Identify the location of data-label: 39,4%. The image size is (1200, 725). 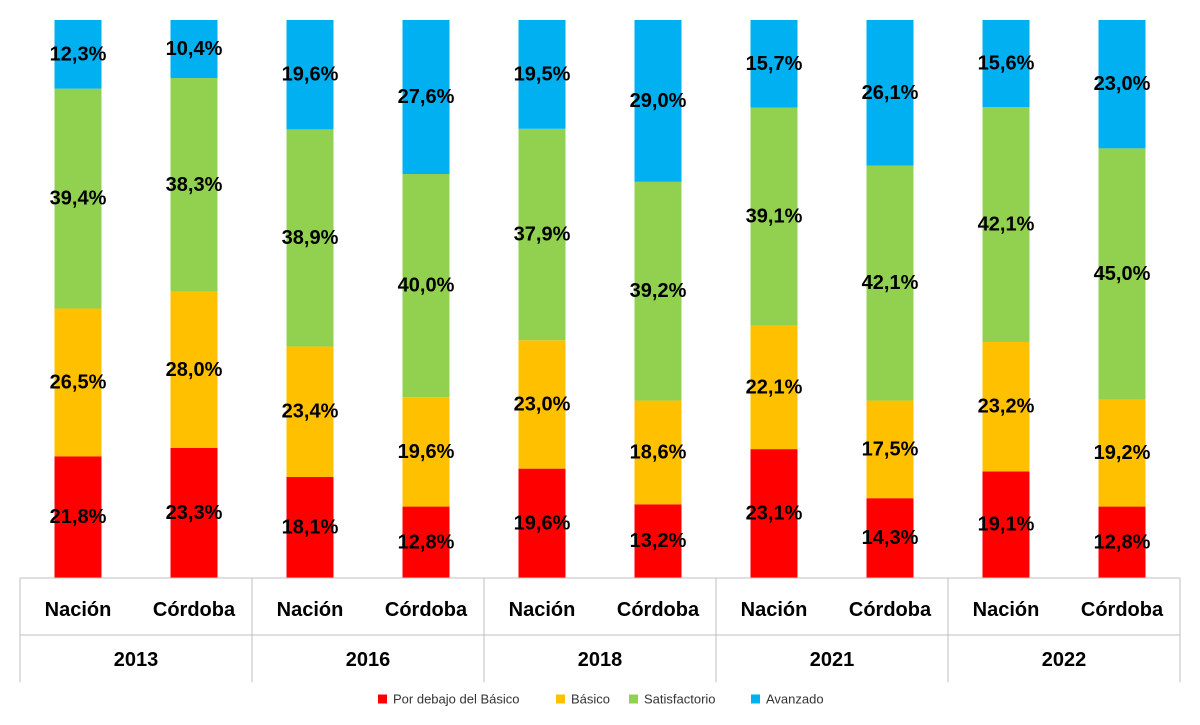
(78, 199).